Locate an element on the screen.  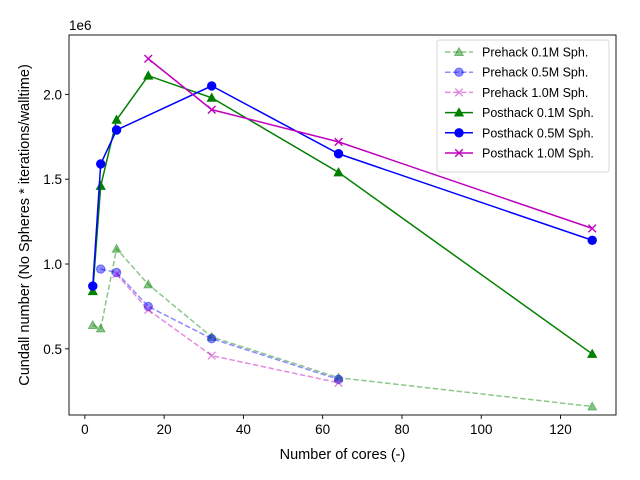
y-tick-label: 0.5 is located at coordinates (52, 349).